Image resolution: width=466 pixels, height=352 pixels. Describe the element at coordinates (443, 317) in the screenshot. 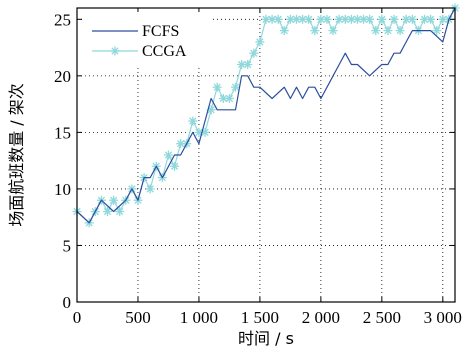

I see `x-tick-label: 3 000` at that location.